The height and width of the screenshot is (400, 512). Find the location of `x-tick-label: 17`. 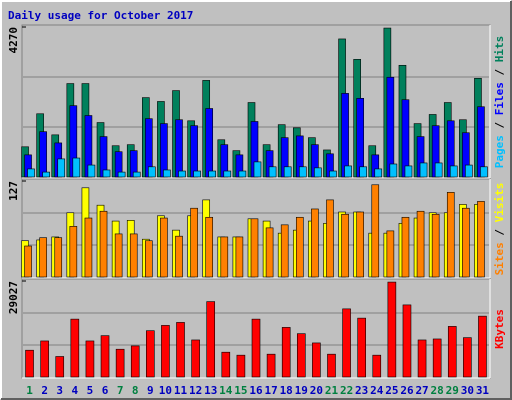

x-tick-label: 17 is located at coordinates (270, 390).